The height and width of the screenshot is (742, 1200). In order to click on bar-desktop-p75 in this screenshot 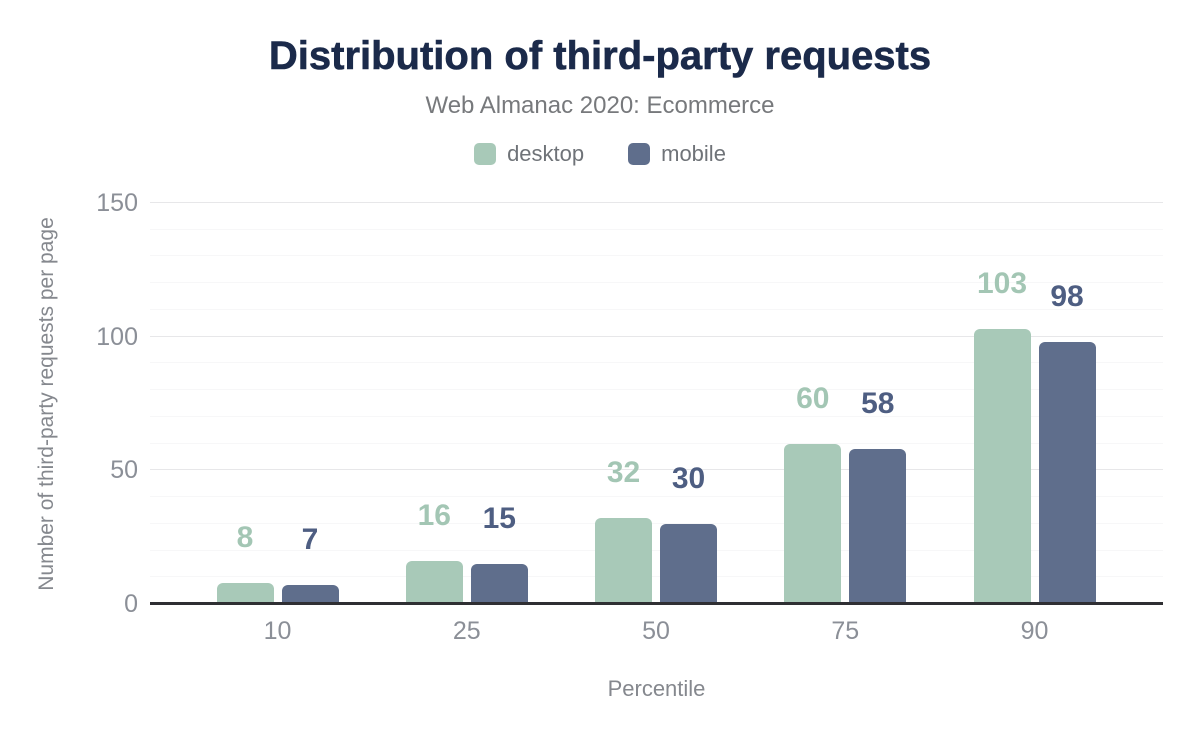, I will do `click(813, 523)`.